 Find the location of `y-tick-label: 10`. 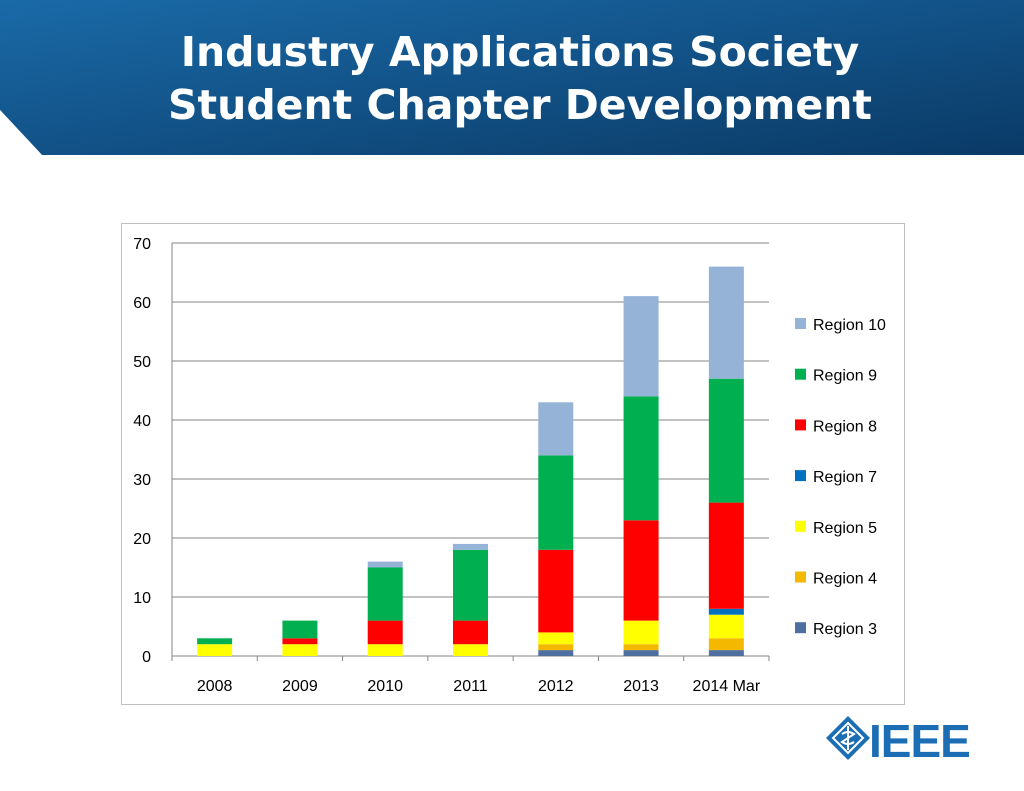

y-tick-label: 10 is located at coordinates (142, 598).